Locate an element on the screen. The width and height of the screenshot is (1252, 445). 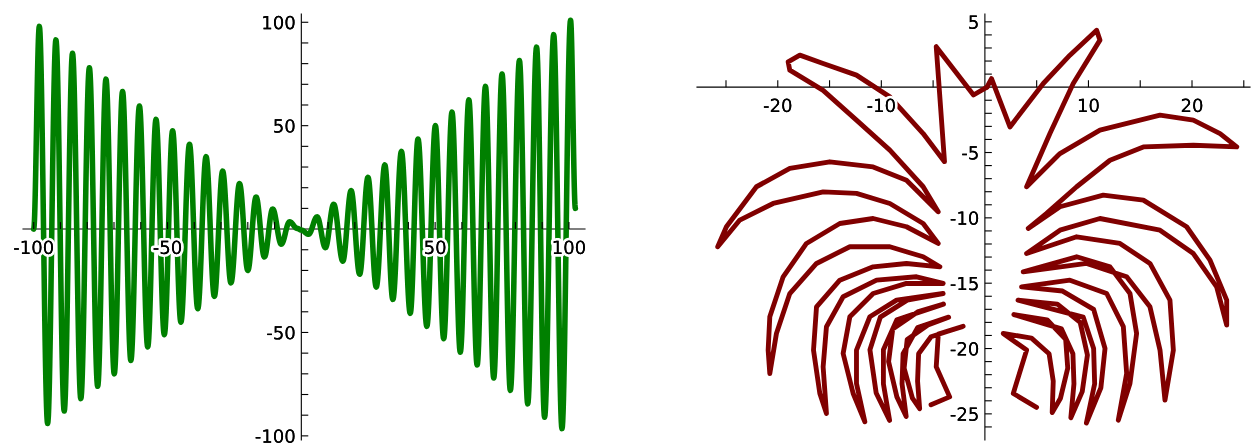
y-tick-label: 100 is located at coordinates (279, 22).